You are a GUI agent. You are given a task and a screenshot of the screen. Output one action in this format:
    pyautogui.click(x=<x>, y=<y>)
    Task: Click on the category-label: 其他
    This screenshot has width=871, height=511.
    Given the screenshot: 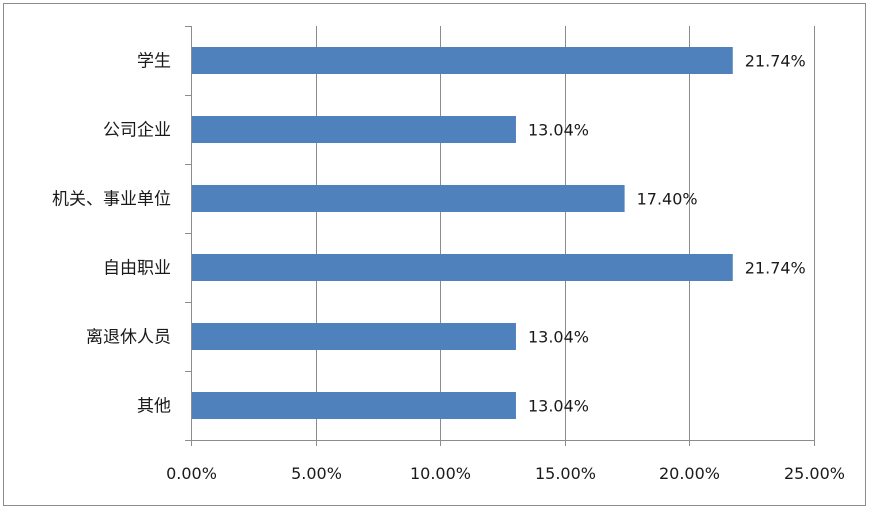 What is the action you would take?
    pyautogui.click(x=154, y=407)
    